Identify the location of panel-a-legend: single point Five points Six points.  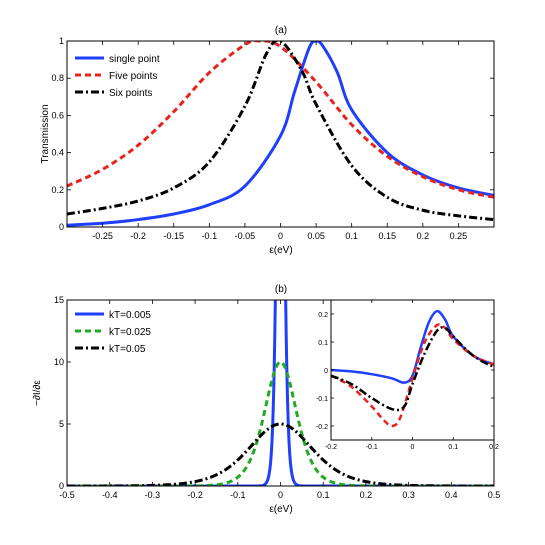
(117, 76).